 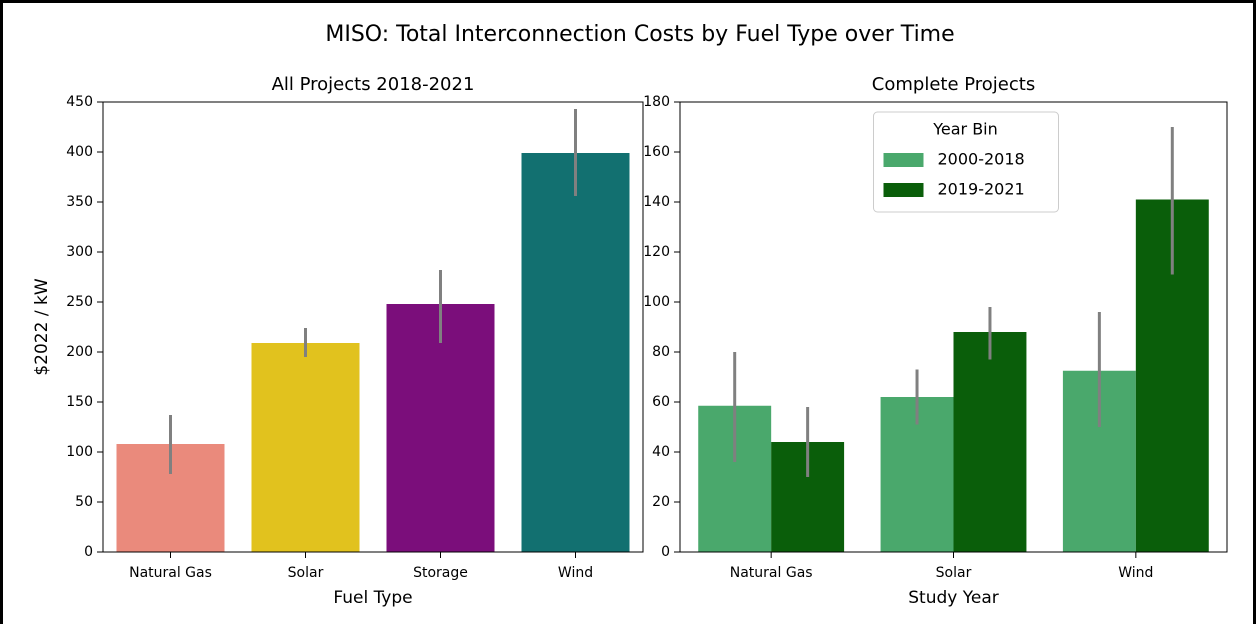 What do you see at coordinates (656, 102) in the screenshot?
I see `y-tick-label: 180` at bounding box center [656, 102].